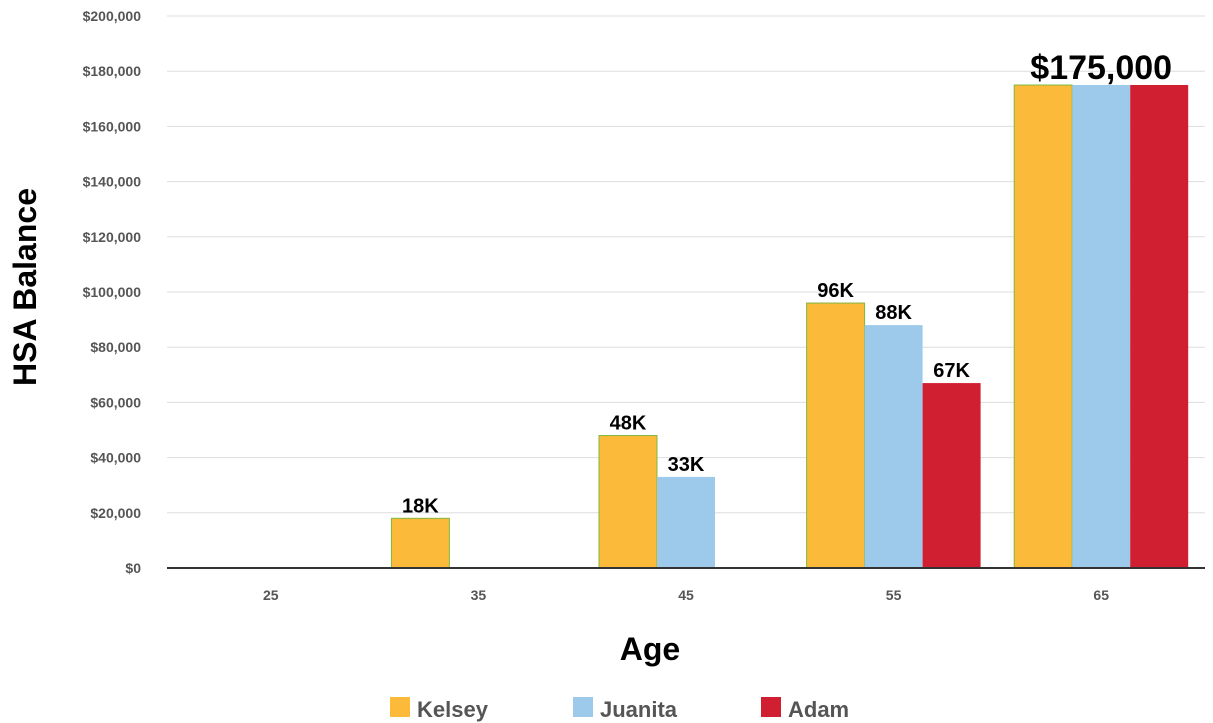 The height and width of the screenshot is (723, 1213). I want to click on y-tick-label: $60,000, so click(115, 402).